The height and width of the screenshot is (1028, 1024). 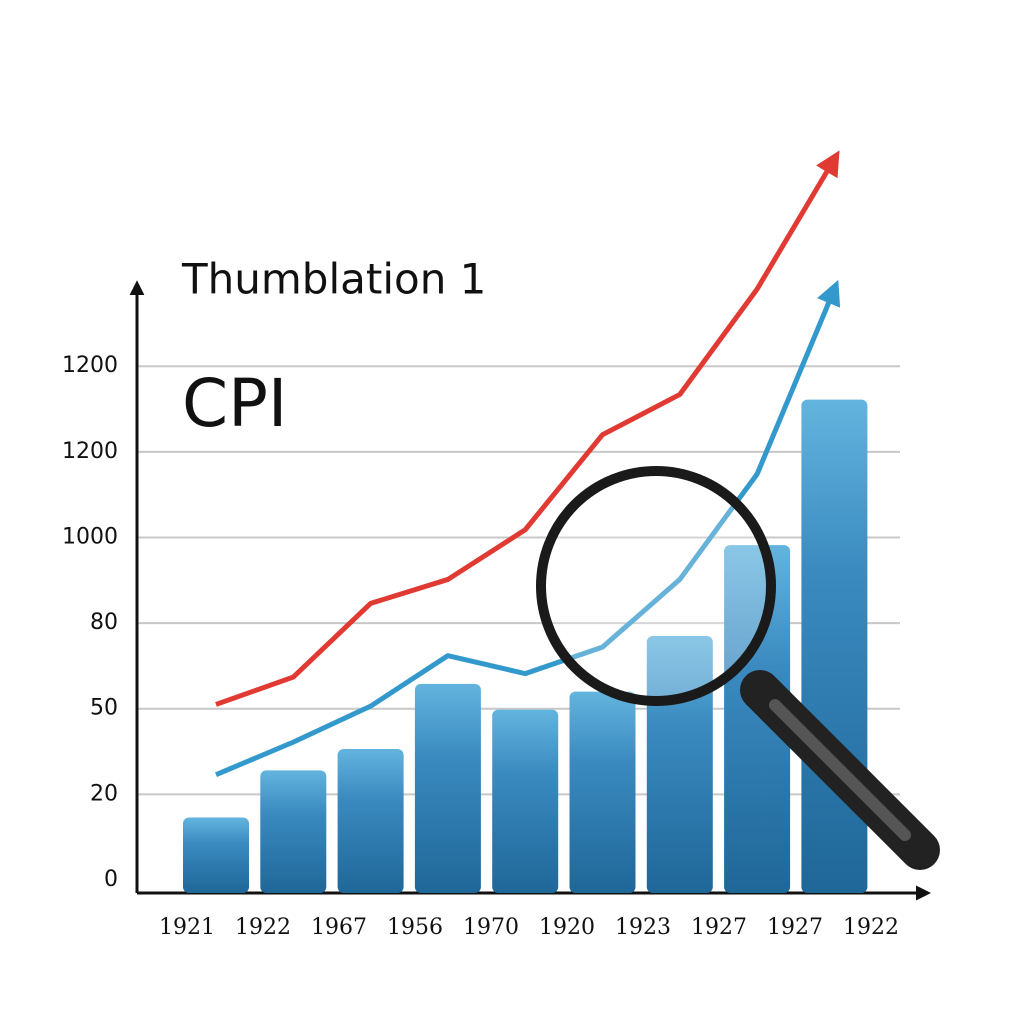 I want to click on x-tick-label: 1921, so click(x=187, y=927).